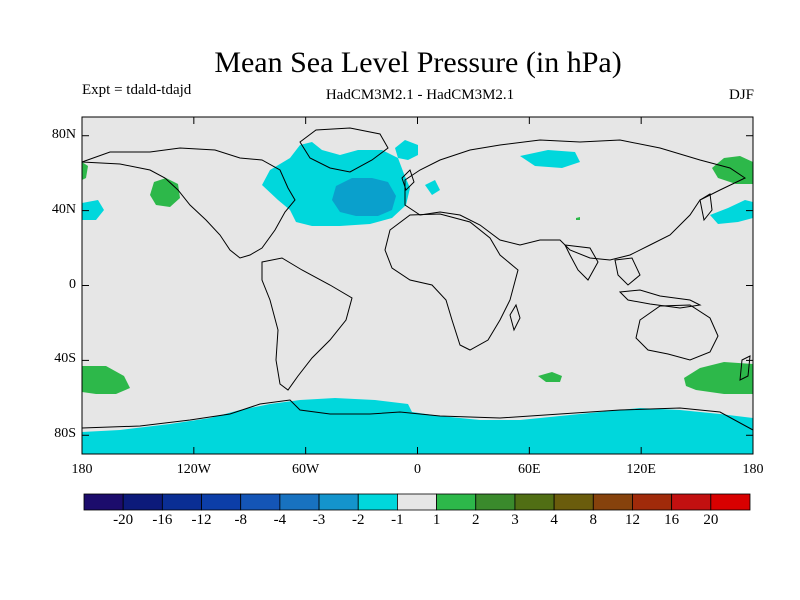  I want to click on greenland-negative-region, so click(406, 150).